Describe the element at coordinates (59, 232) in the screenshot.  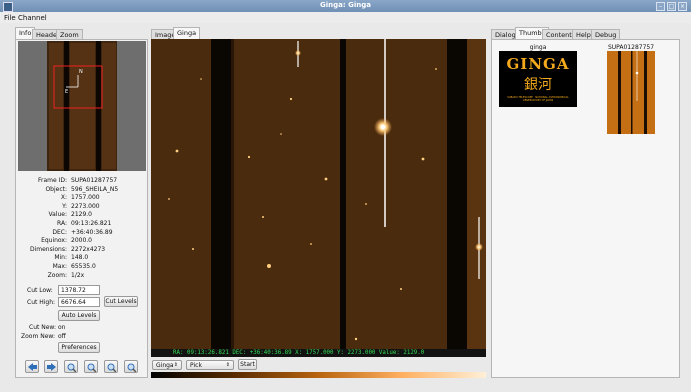
I see `info-row-label: DEC:` at that location.